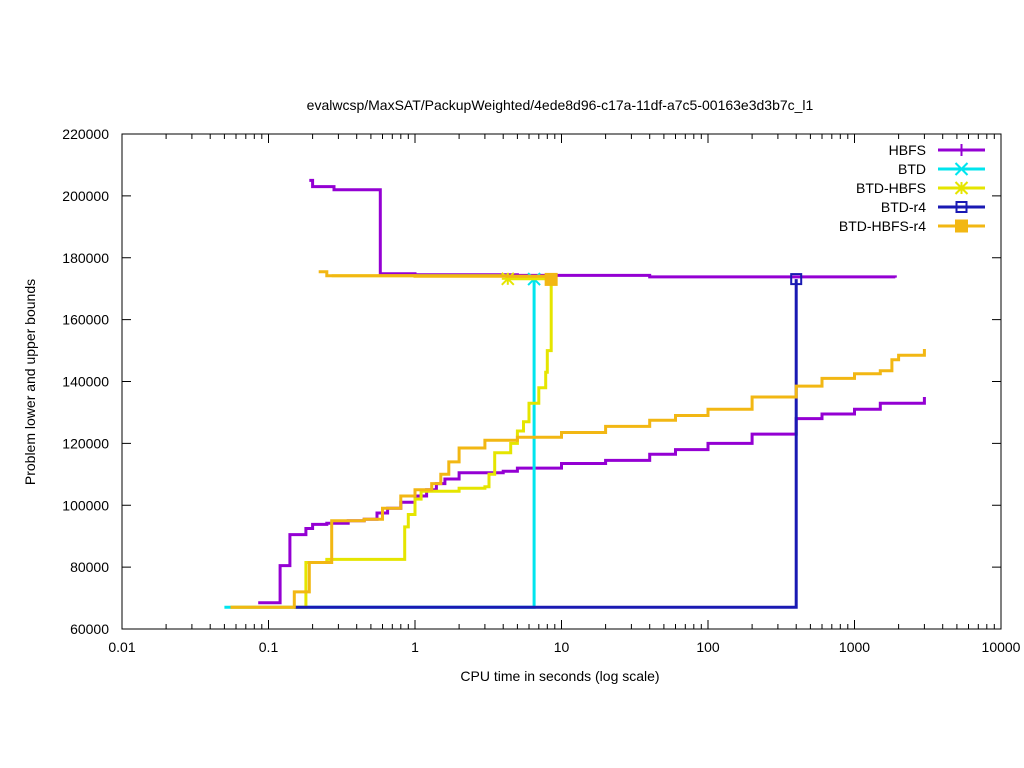 Image resolution: width=1024 pixels, height=768 pixels. Describe the element at coordinates (937, 150) in the screenshot. I see `legend-item: HBFS` at that location.